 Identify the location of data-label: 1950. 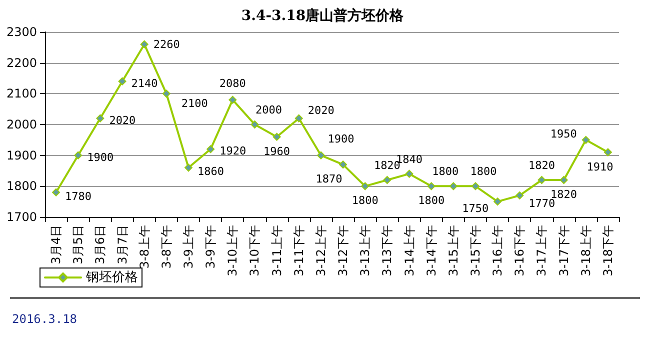
(563, 133).